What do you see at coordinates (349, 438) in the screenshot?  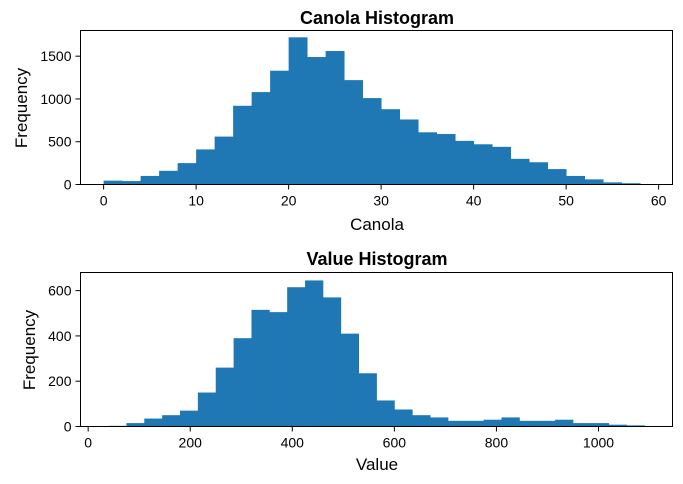 I see `x-axis-ticks: 0 200 400 600 800 1000` at bounding box center [349, 438].